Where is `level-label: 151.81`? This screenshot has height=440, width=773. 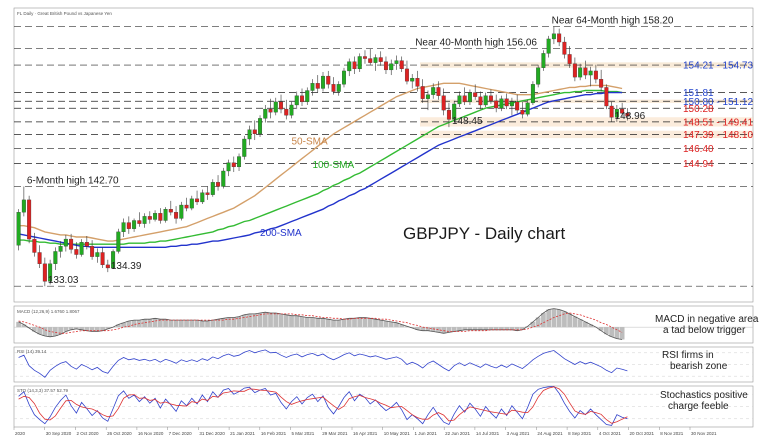
level-label: 151.81 is located at coordinates (698, 93).